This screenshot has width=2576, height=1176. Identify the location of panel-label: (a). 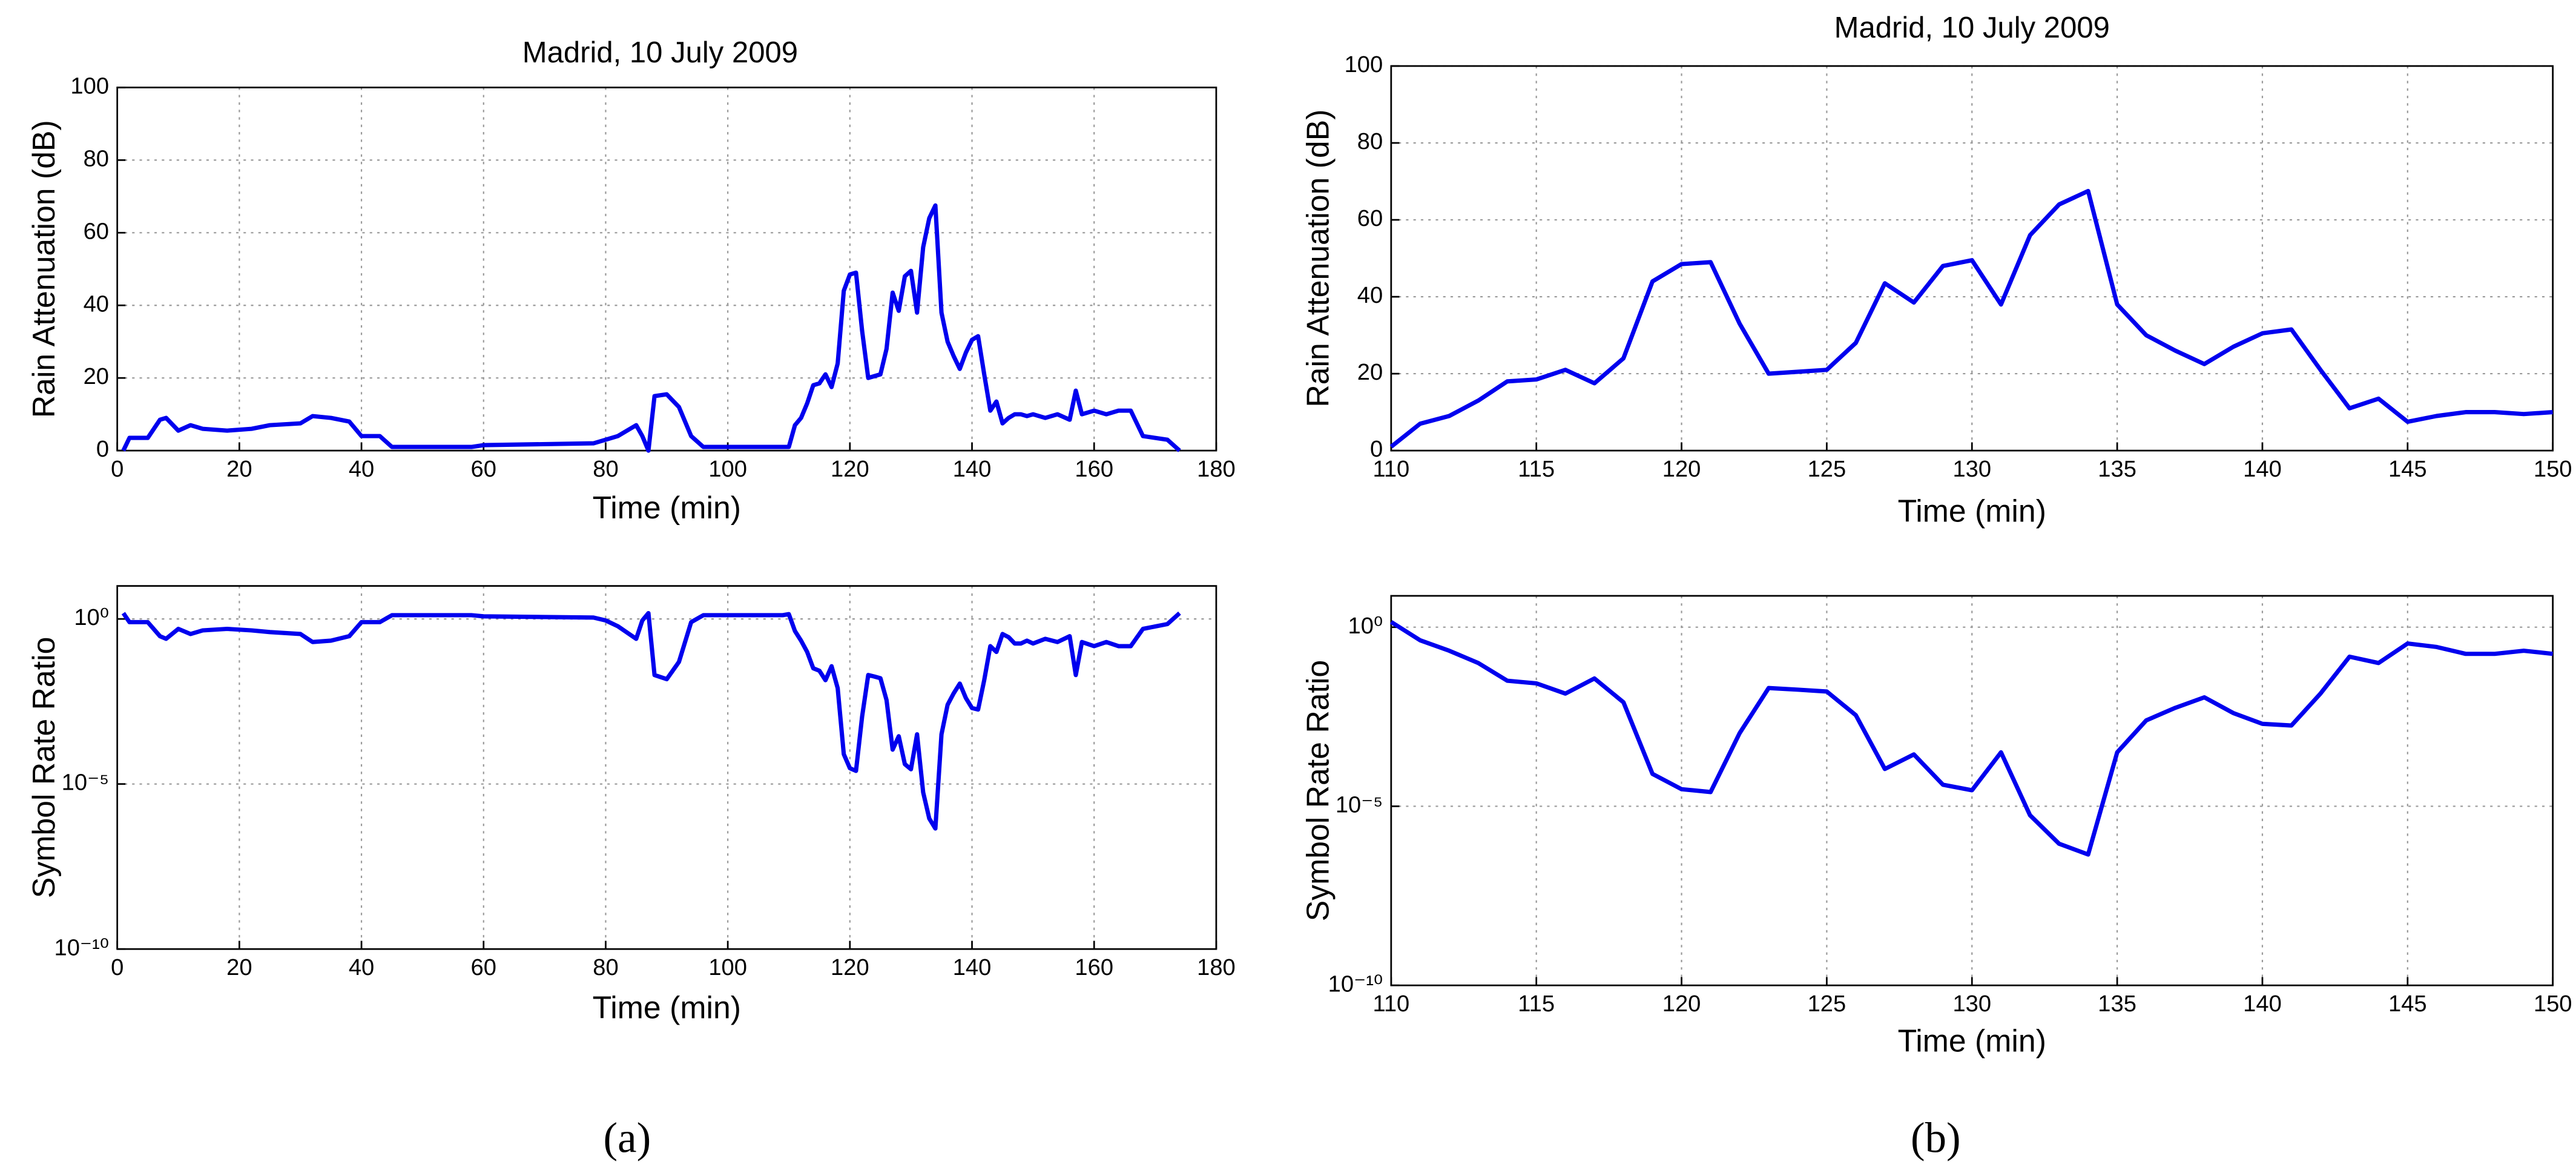
(627, 1137).